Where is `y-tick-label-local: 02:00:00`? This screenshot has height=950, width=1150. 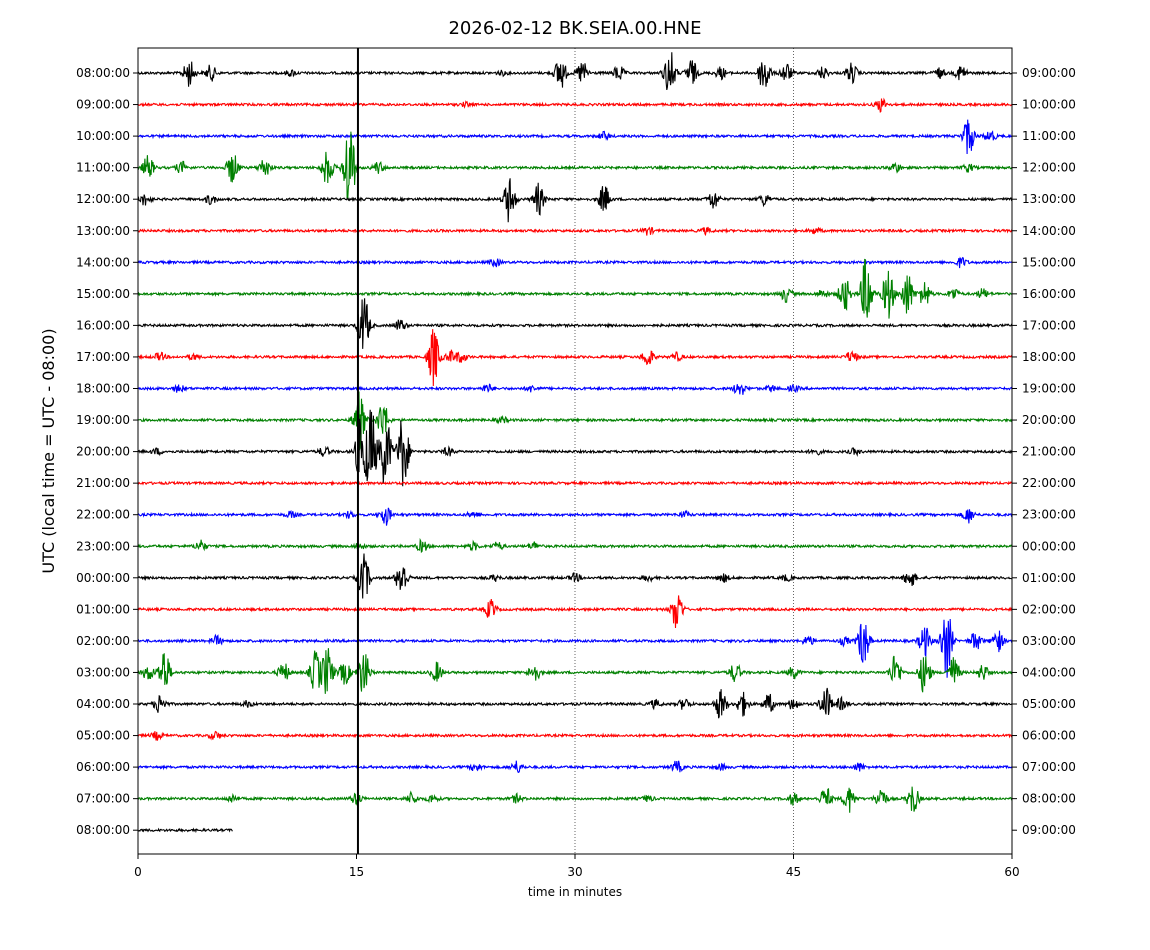
y-tick-label-local: 02:00:00 is located at coordinates (1049, 609).